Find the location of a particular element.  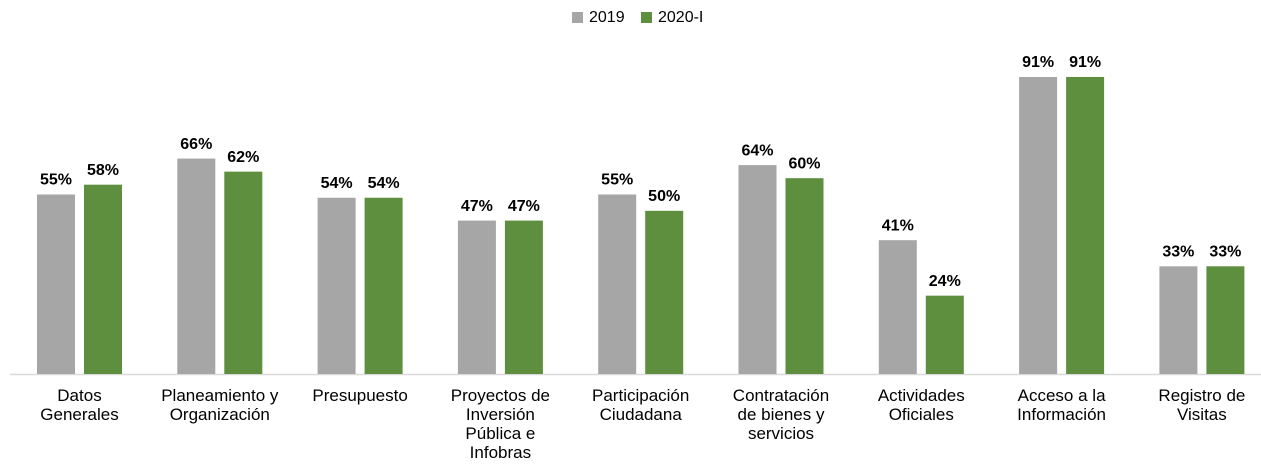

x-tick-label: Contratación de bienes y servicios is located at coordinates (781, 414).